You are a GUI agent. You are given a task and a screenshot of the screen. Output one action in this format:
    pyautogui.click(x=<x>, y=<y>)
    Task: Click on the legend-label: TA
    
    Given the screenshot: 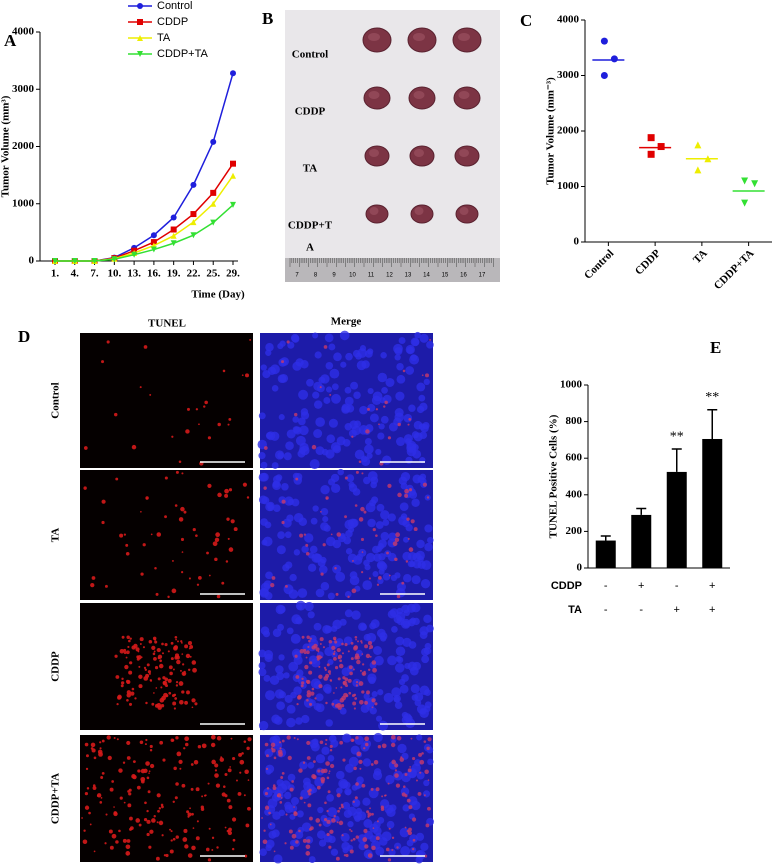 What is the action you would take?
    pyautogui.click(x=164, y=38)
    